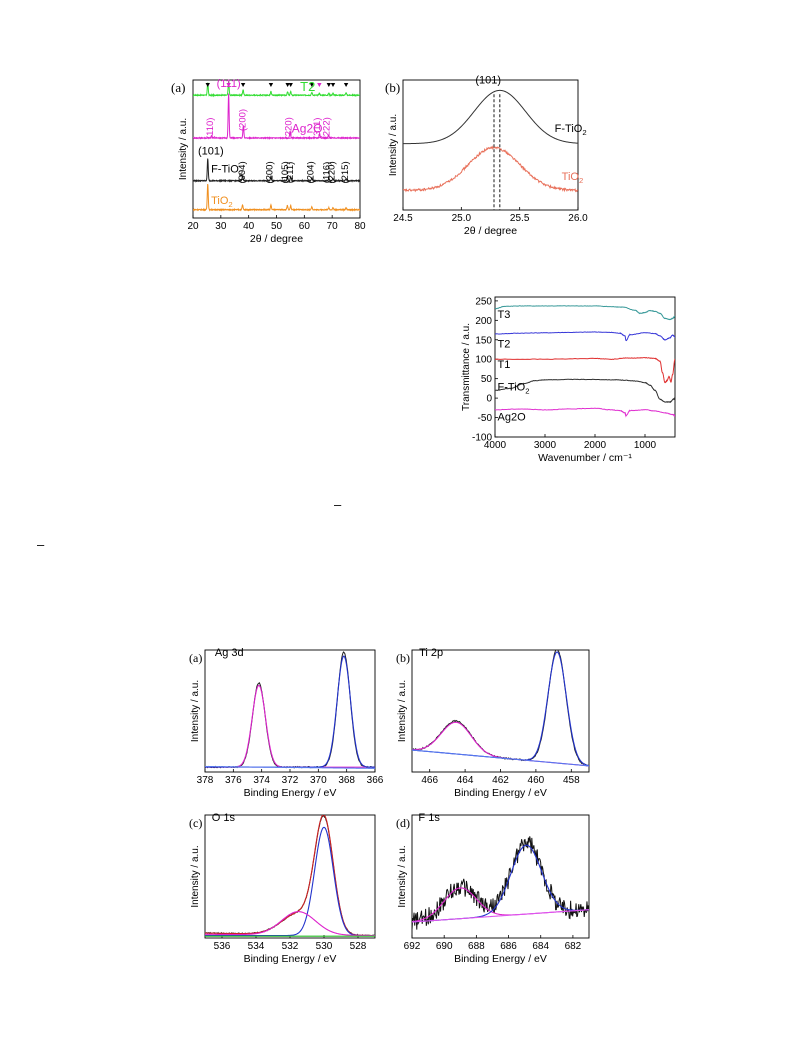  What do you see at coordinates (585, 370) in the screenshot?
I see `series-line-t1` at bounding box center [585, 370].